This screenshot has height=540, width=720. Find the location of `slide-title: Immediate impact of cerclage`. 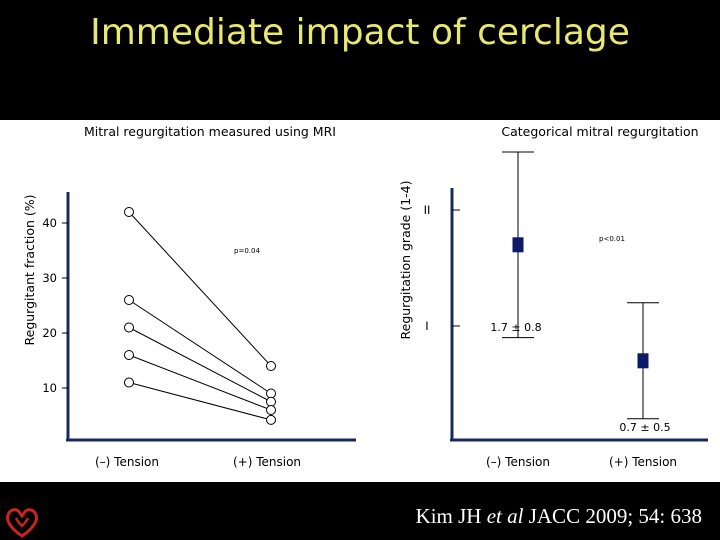

slide-title: Immediate impact of cerclage is located at coordinates (360, 32).